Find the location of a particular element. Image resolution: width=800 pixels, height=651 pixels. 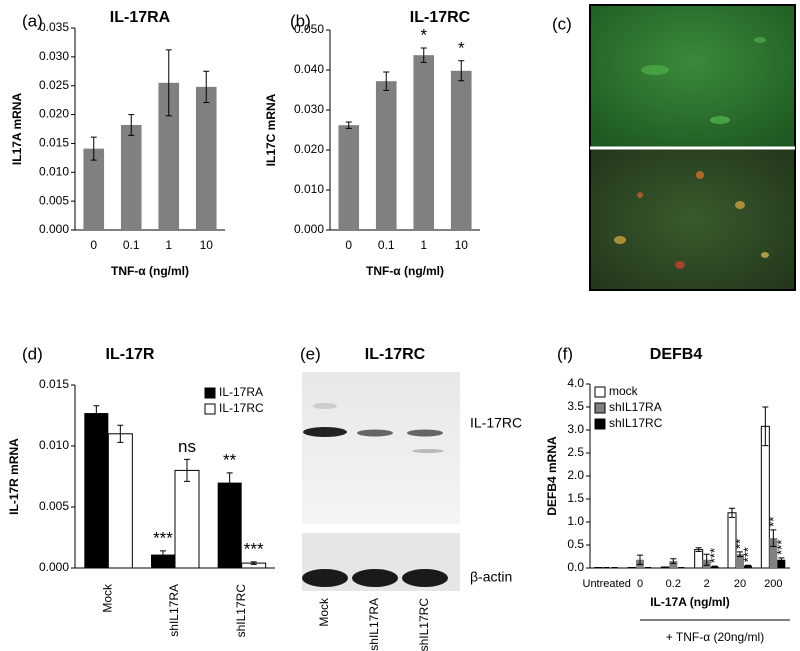

legend-label: mock is located at coordinates (624, 391).